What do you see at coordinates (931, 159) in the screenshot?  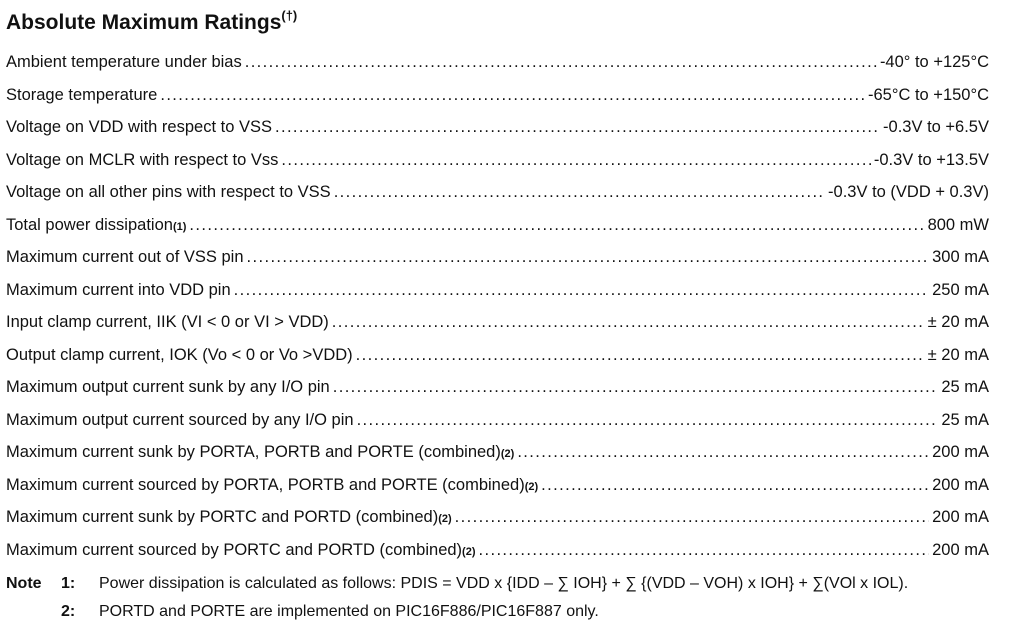 I see `rating-value: -0.3V to +13.5V` at bounding box center [931, 159].